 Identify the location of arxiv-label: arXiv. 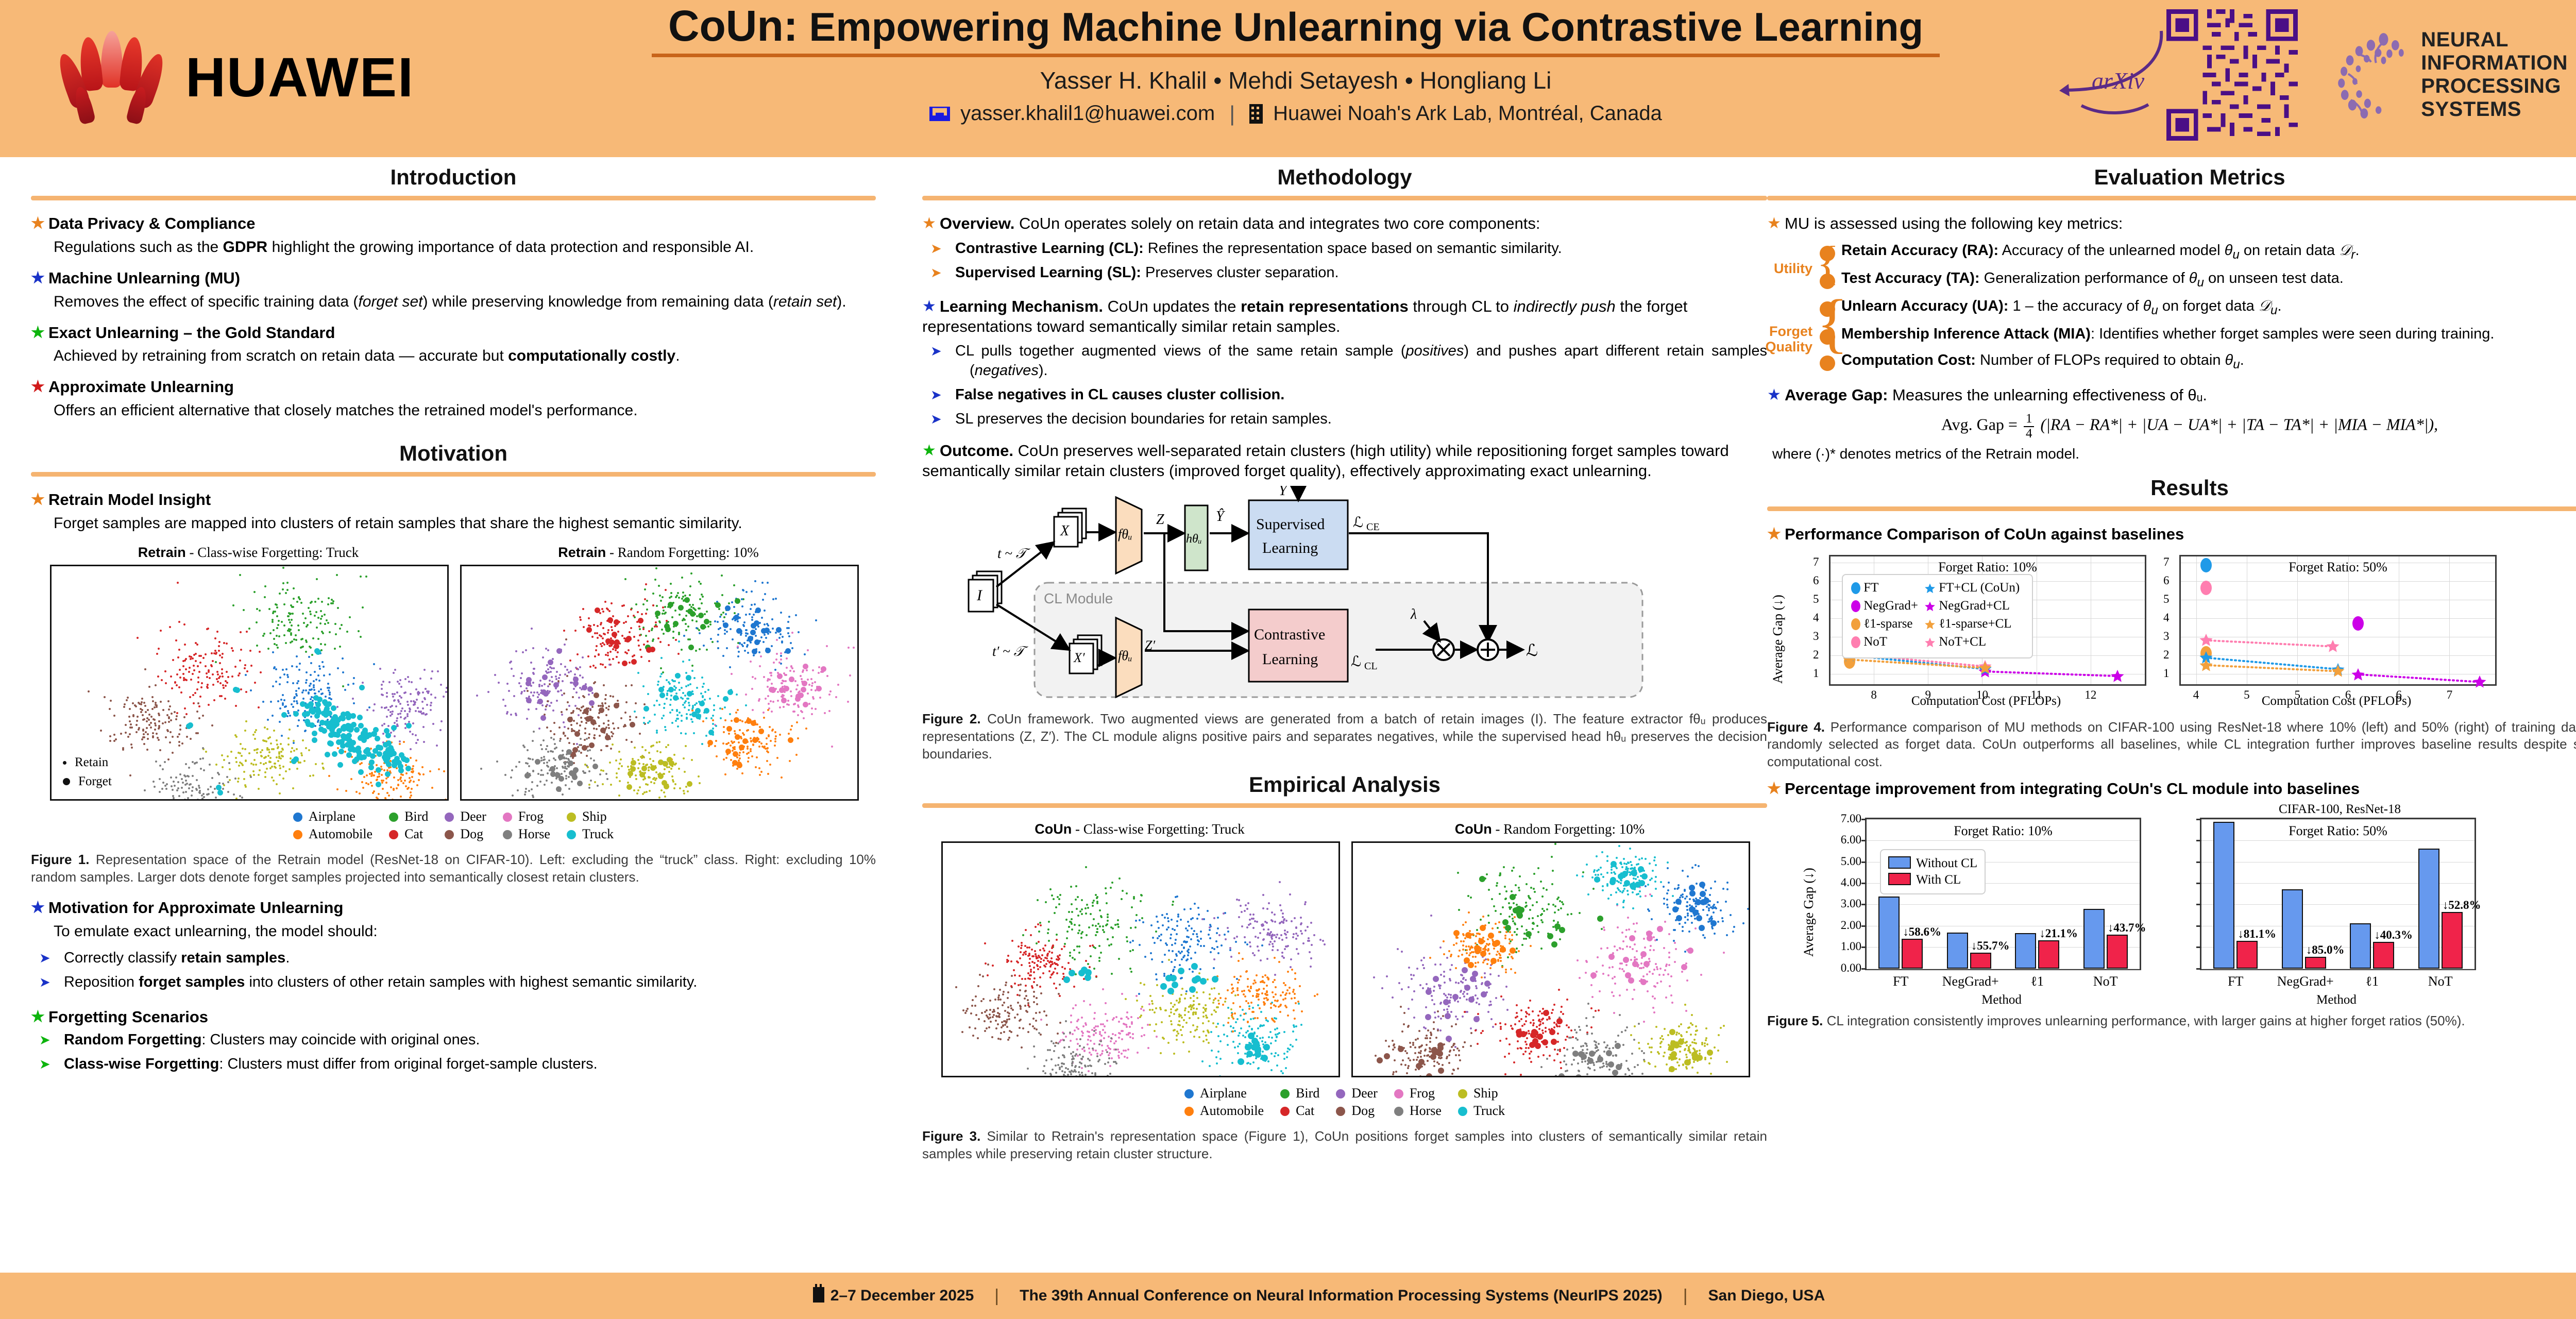
(2119, 80).